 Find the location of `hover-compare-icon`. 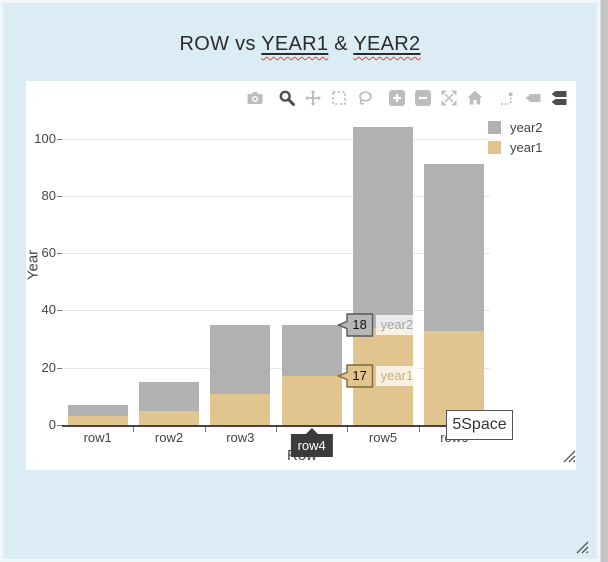

hover-compare-icon is located at coordinates (559, 98).